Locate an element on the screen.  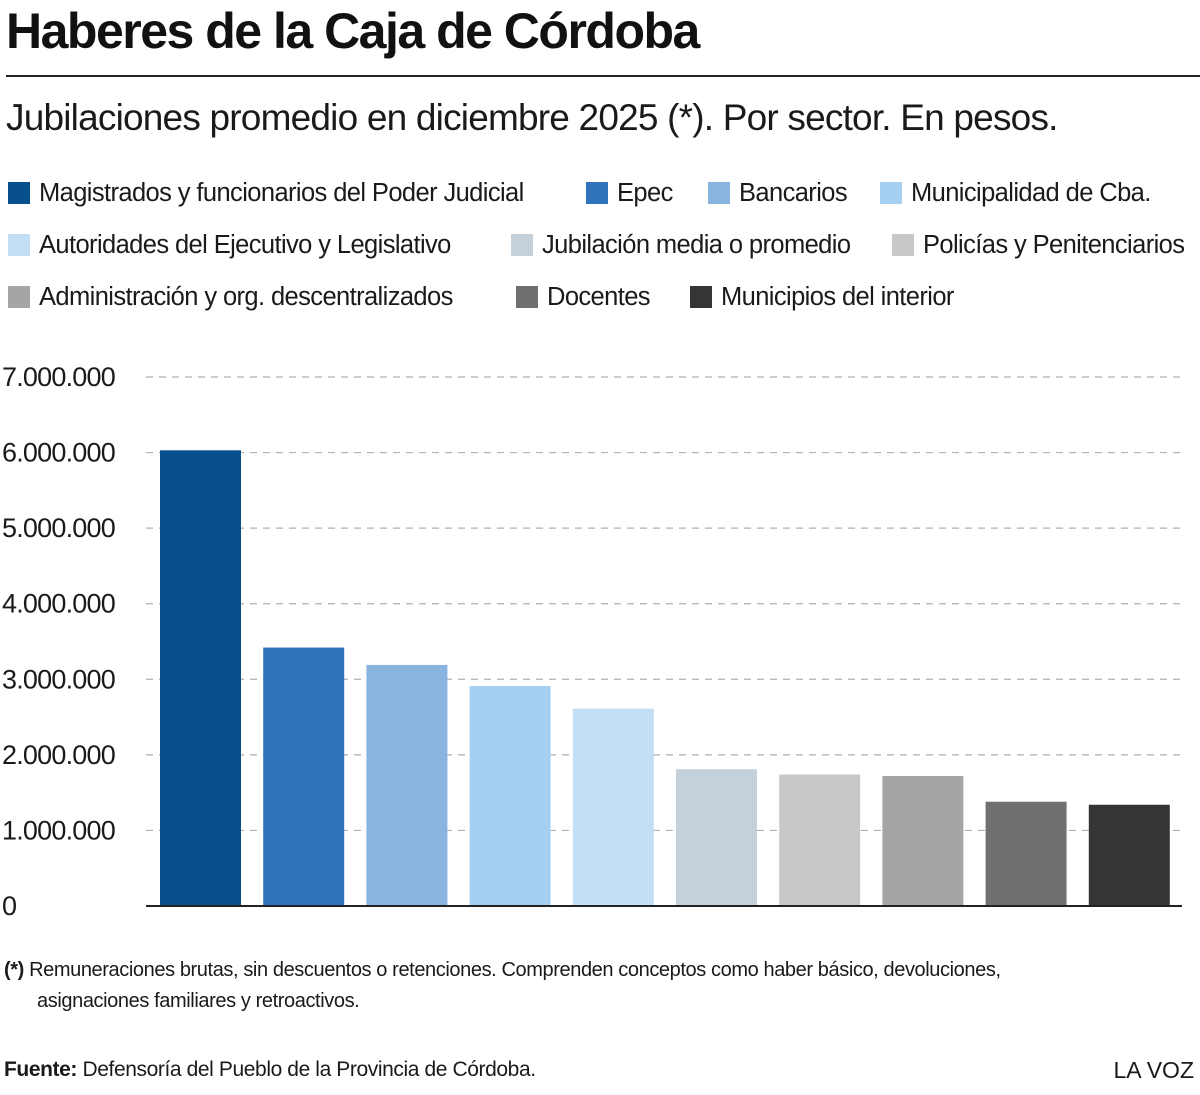
y-tick-label: 1.000.000 is located at coordinates (58, 830).